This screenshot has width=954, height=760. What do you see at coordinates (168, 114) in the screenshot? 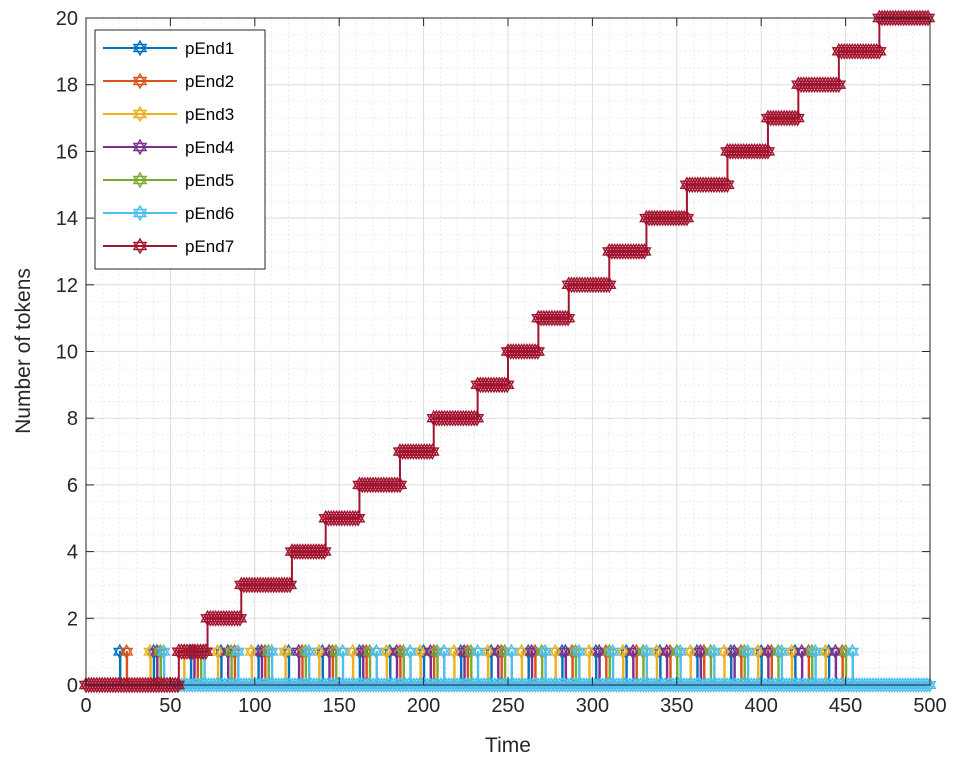
I see `legend-entry-pEnd3: pEnd3` at bounding box center [168, 114].